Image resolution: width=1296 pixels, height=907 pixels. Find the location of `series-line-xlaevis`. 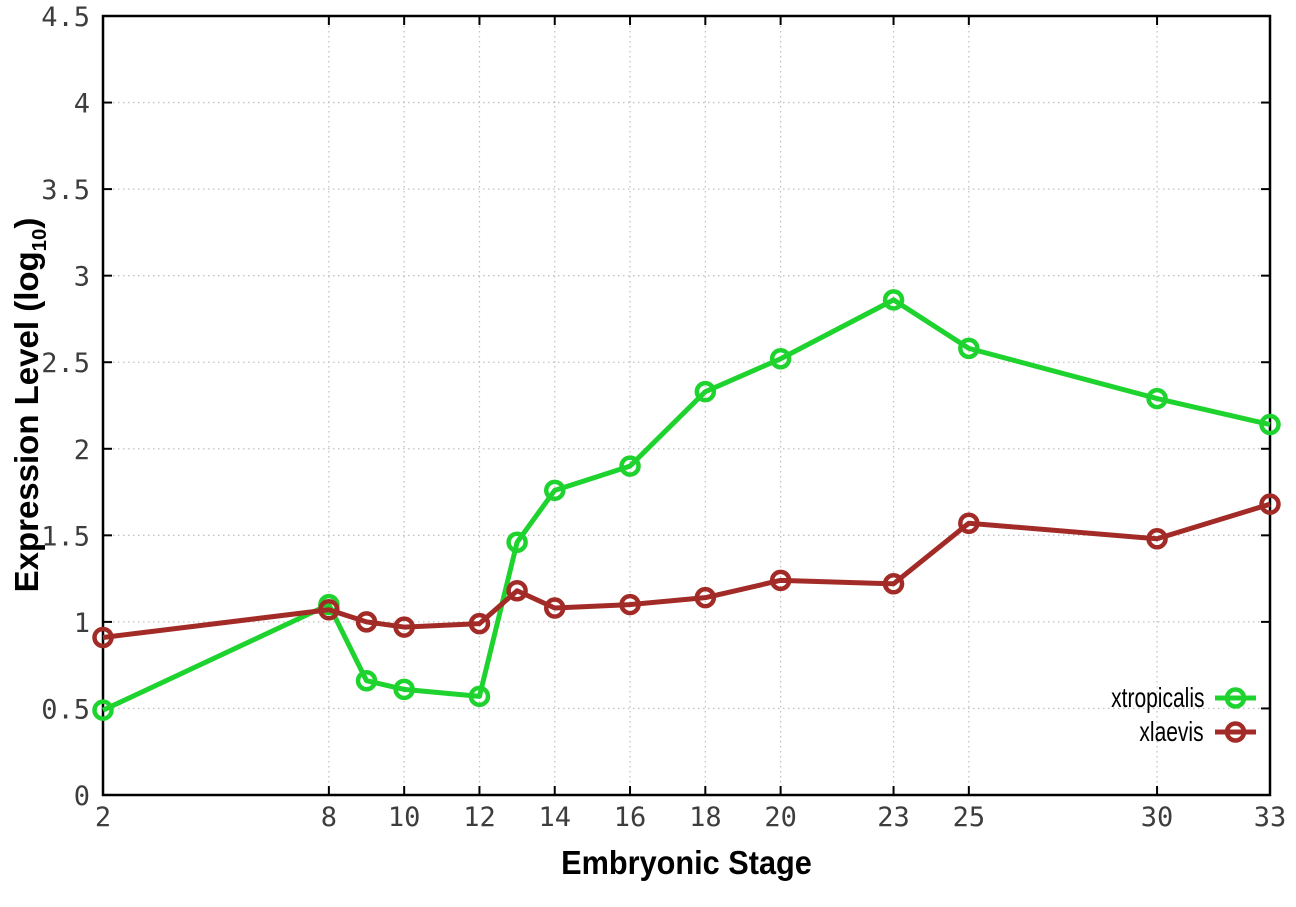

series-line-xlaevis is located at coordinates (686, 570).